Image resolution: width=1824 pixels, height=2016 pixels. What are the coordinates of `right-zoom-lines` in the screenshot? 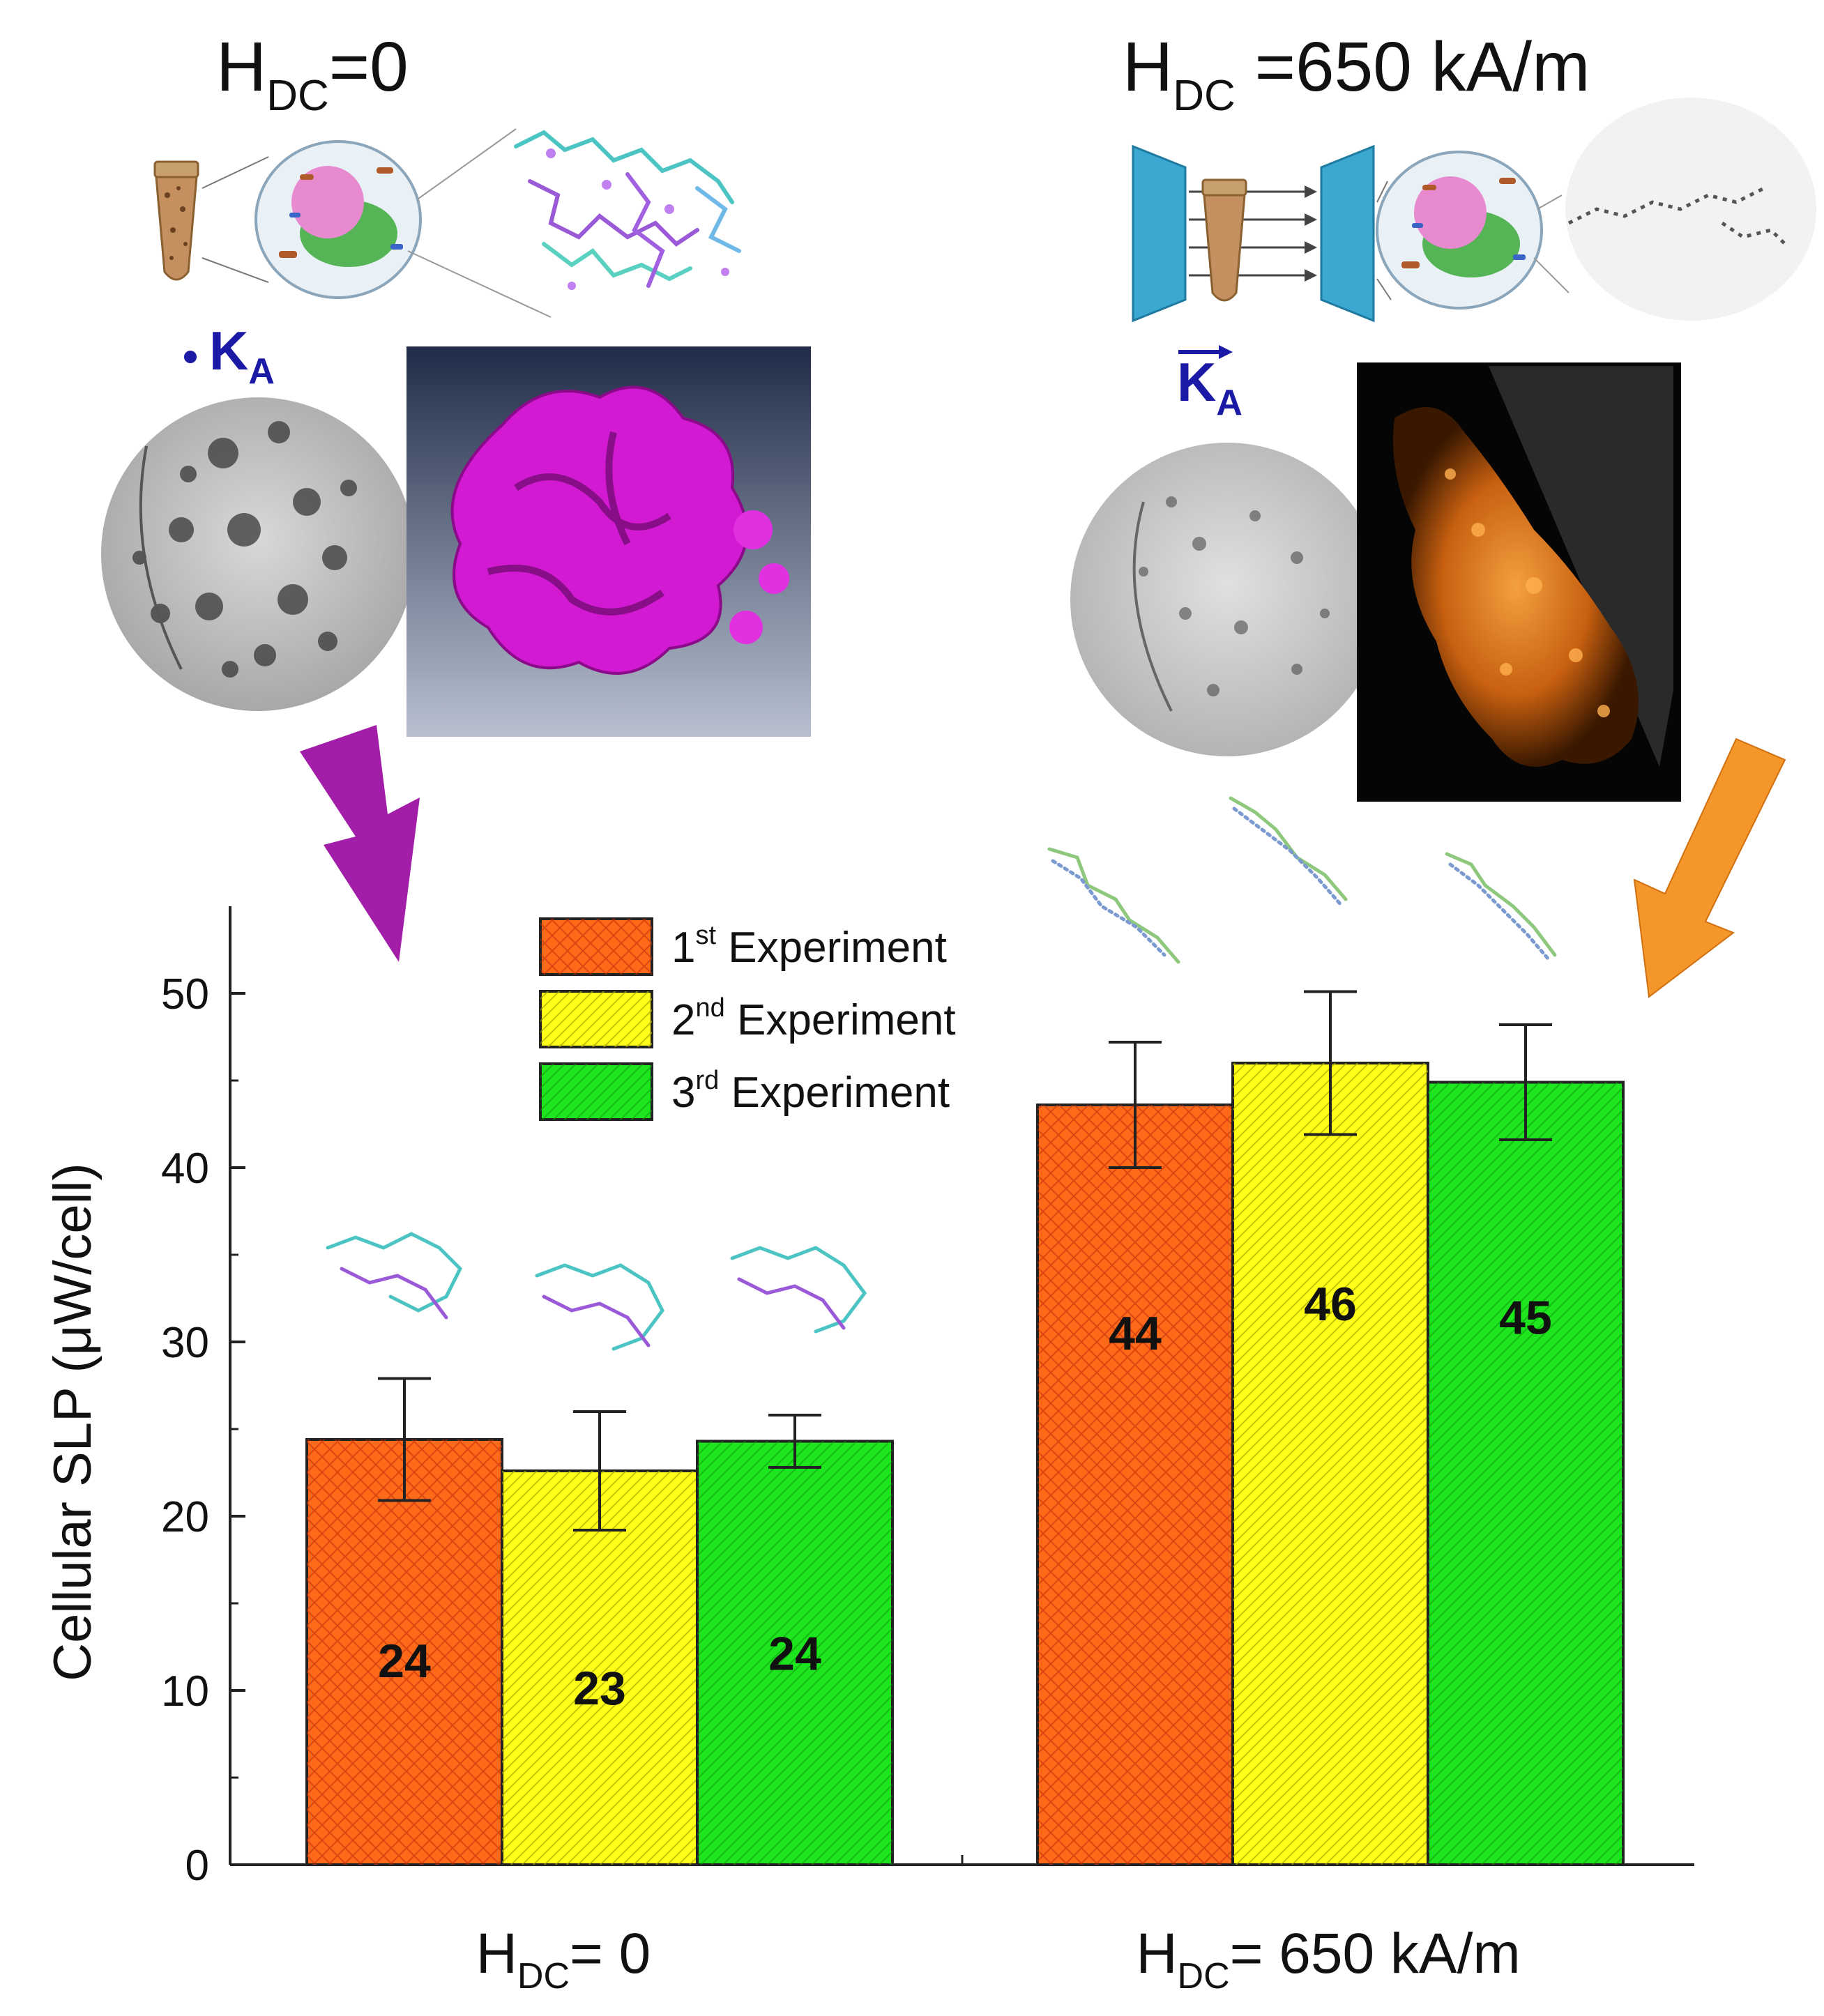 It's located at (1384, 240).